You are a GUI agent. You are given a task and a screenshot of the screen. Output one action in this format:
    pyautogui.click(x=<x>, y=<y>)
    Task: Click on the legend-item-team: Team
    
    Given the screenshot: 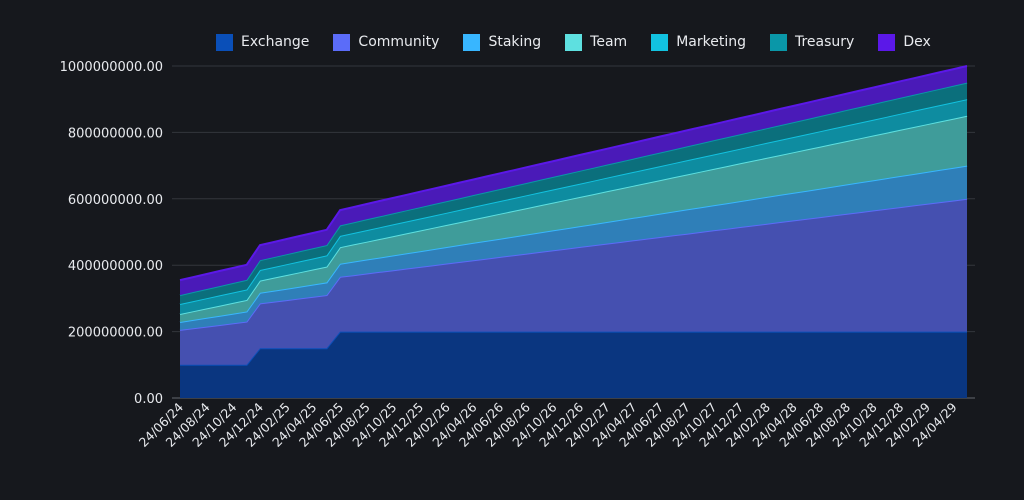 What is the action you would take?
    pyautogui.click(x=596, y=42)
    